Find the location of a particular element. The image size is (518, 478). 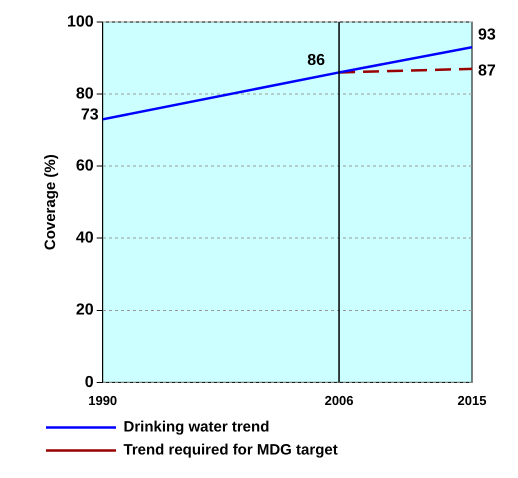

y-tick-label: 20 is located at coordinates (85, 310).